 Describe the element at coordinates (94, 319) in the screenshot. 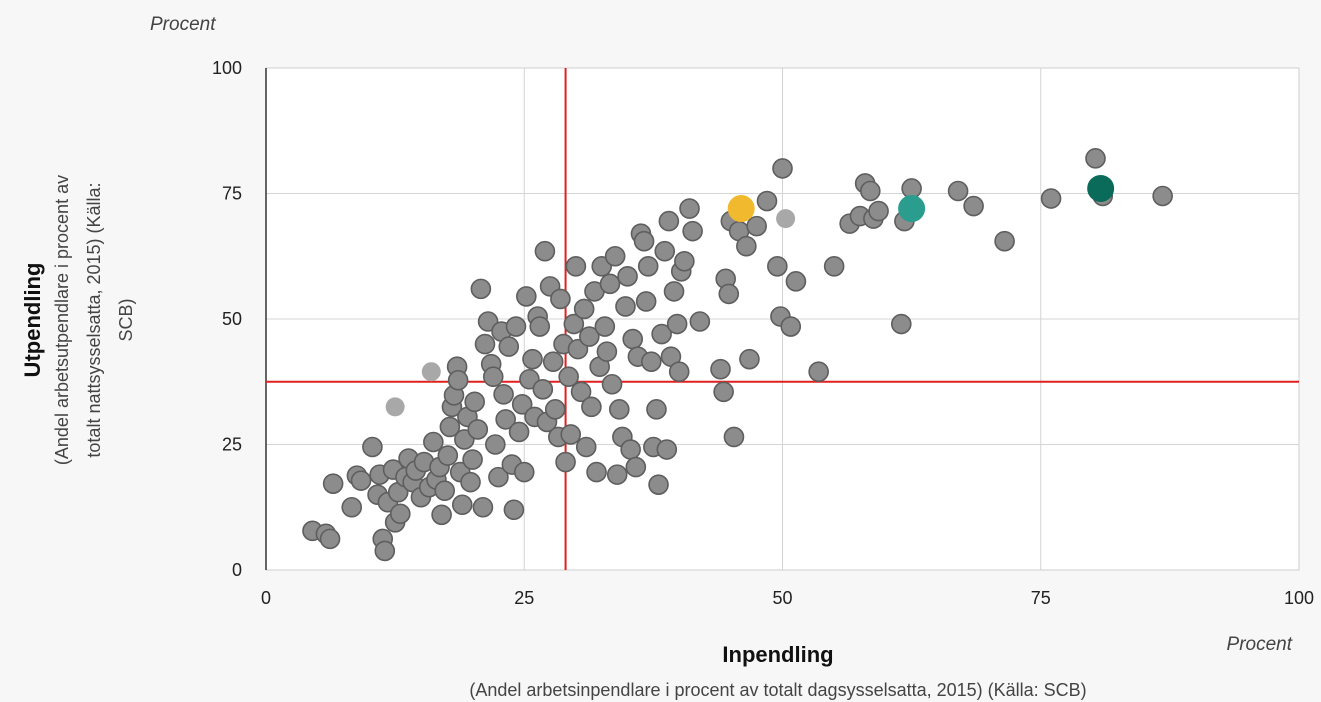

I see `y-axis-subtitle-line-2: totalt nattsysselsatta, 2015) (Källa:` at that location.